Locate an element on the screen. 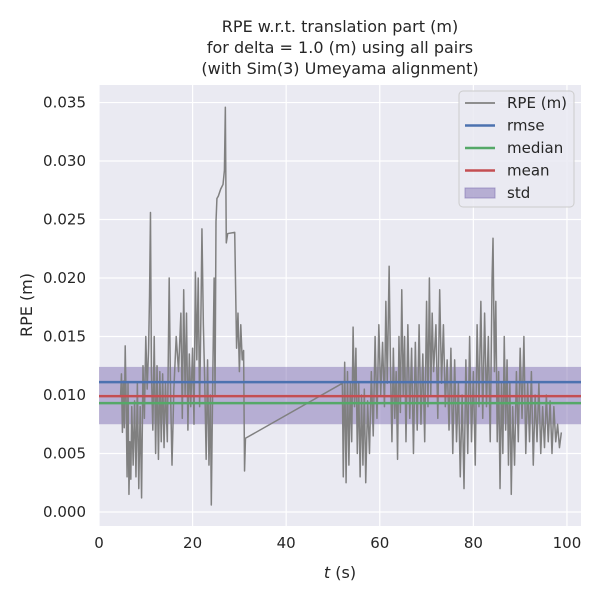 The height and width of the screenshot is (600, 600). legend: RPE (m) rmse median mean std is located at coordinates (516, 149).